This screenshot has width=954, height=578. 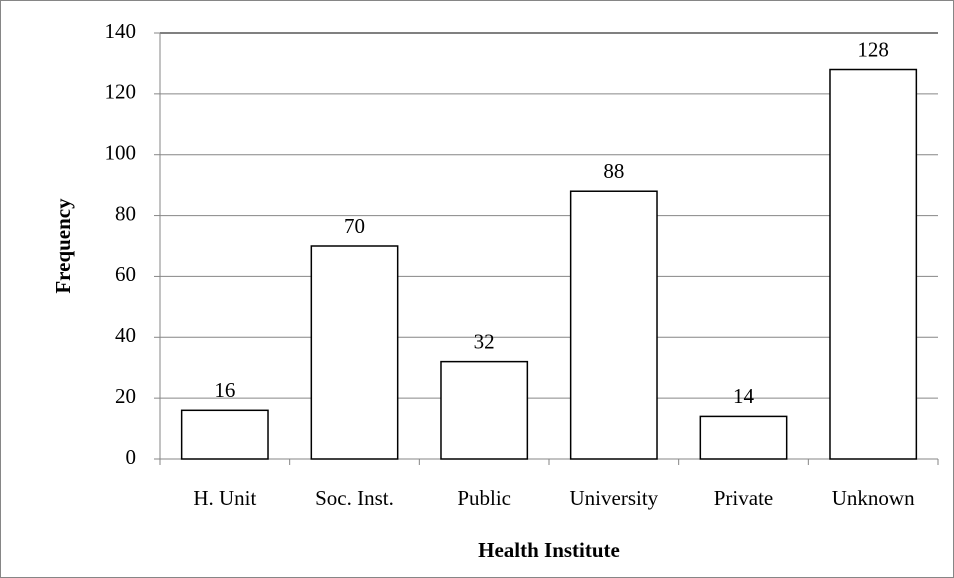 What do you see at coordinates (484, 498) in the screenshot?
I see `x-tick-label: Public` at bounding box center [484, 498].